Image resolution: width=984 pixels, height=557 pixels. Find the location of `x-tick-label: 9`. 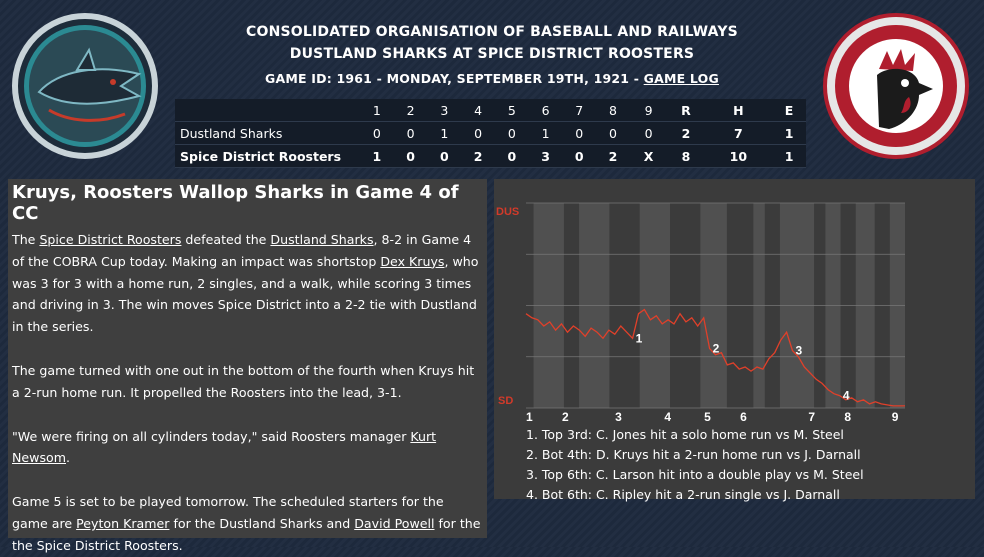

x-tick-label: 9 is located at coordinates (895, 417).